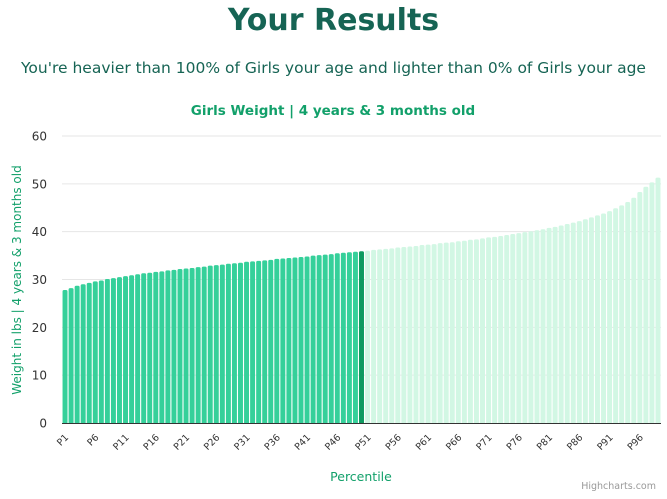  What do you see at coordinates (313, 339) in the screenshot?
I see `bar-p42` at bounding box center [313, 339].